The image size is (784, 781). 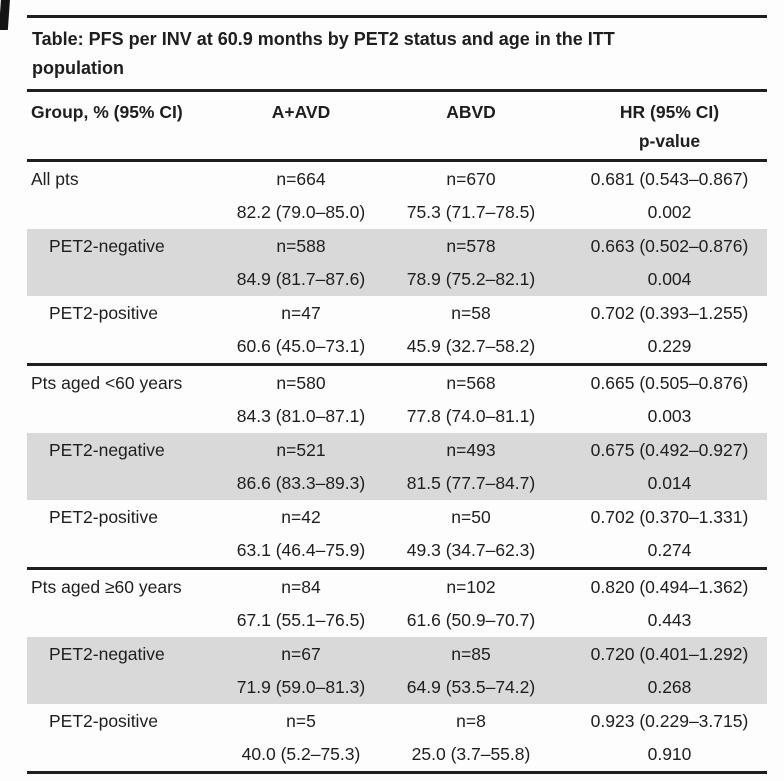 What do you see at coordinates (107, 383) in the screenshot?
I see `group-label: Pts aged <60 years` at bounding box center [107, 383].